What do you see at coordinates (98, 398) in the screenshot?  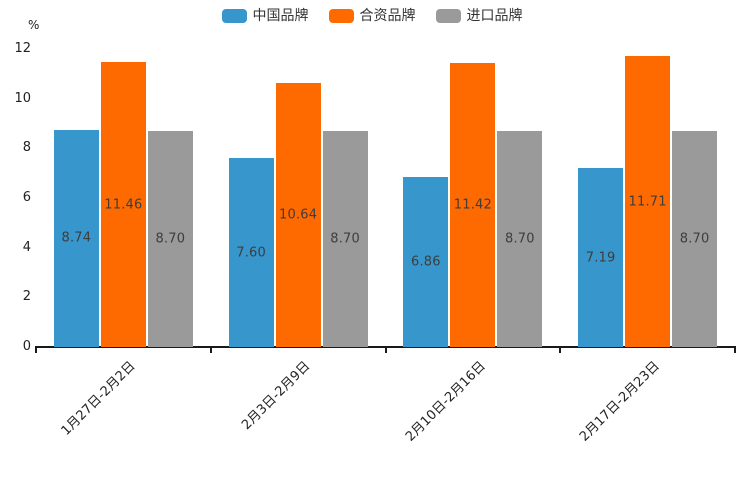 I see `x-axis-category-label: 1月27日-2月2日` at bounding box center [98, 398].